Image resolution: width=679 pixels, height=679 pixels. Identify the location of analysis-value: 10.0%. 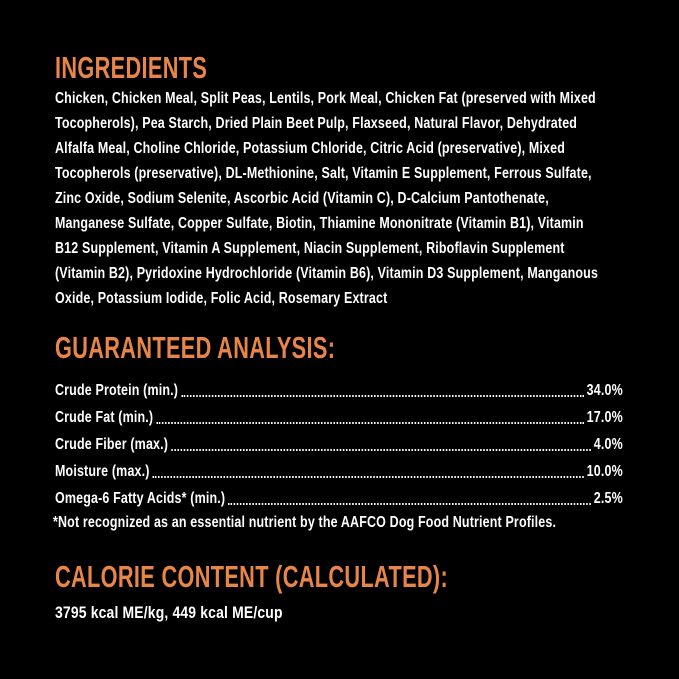
(604, 471).